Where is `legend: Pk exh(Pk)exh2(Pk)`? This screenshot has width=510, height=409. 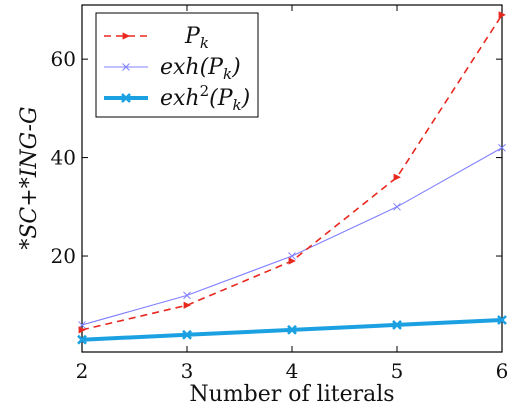
legend: Pk exh(Pk)exh2(Pk) is located at coordinates (177, 65).